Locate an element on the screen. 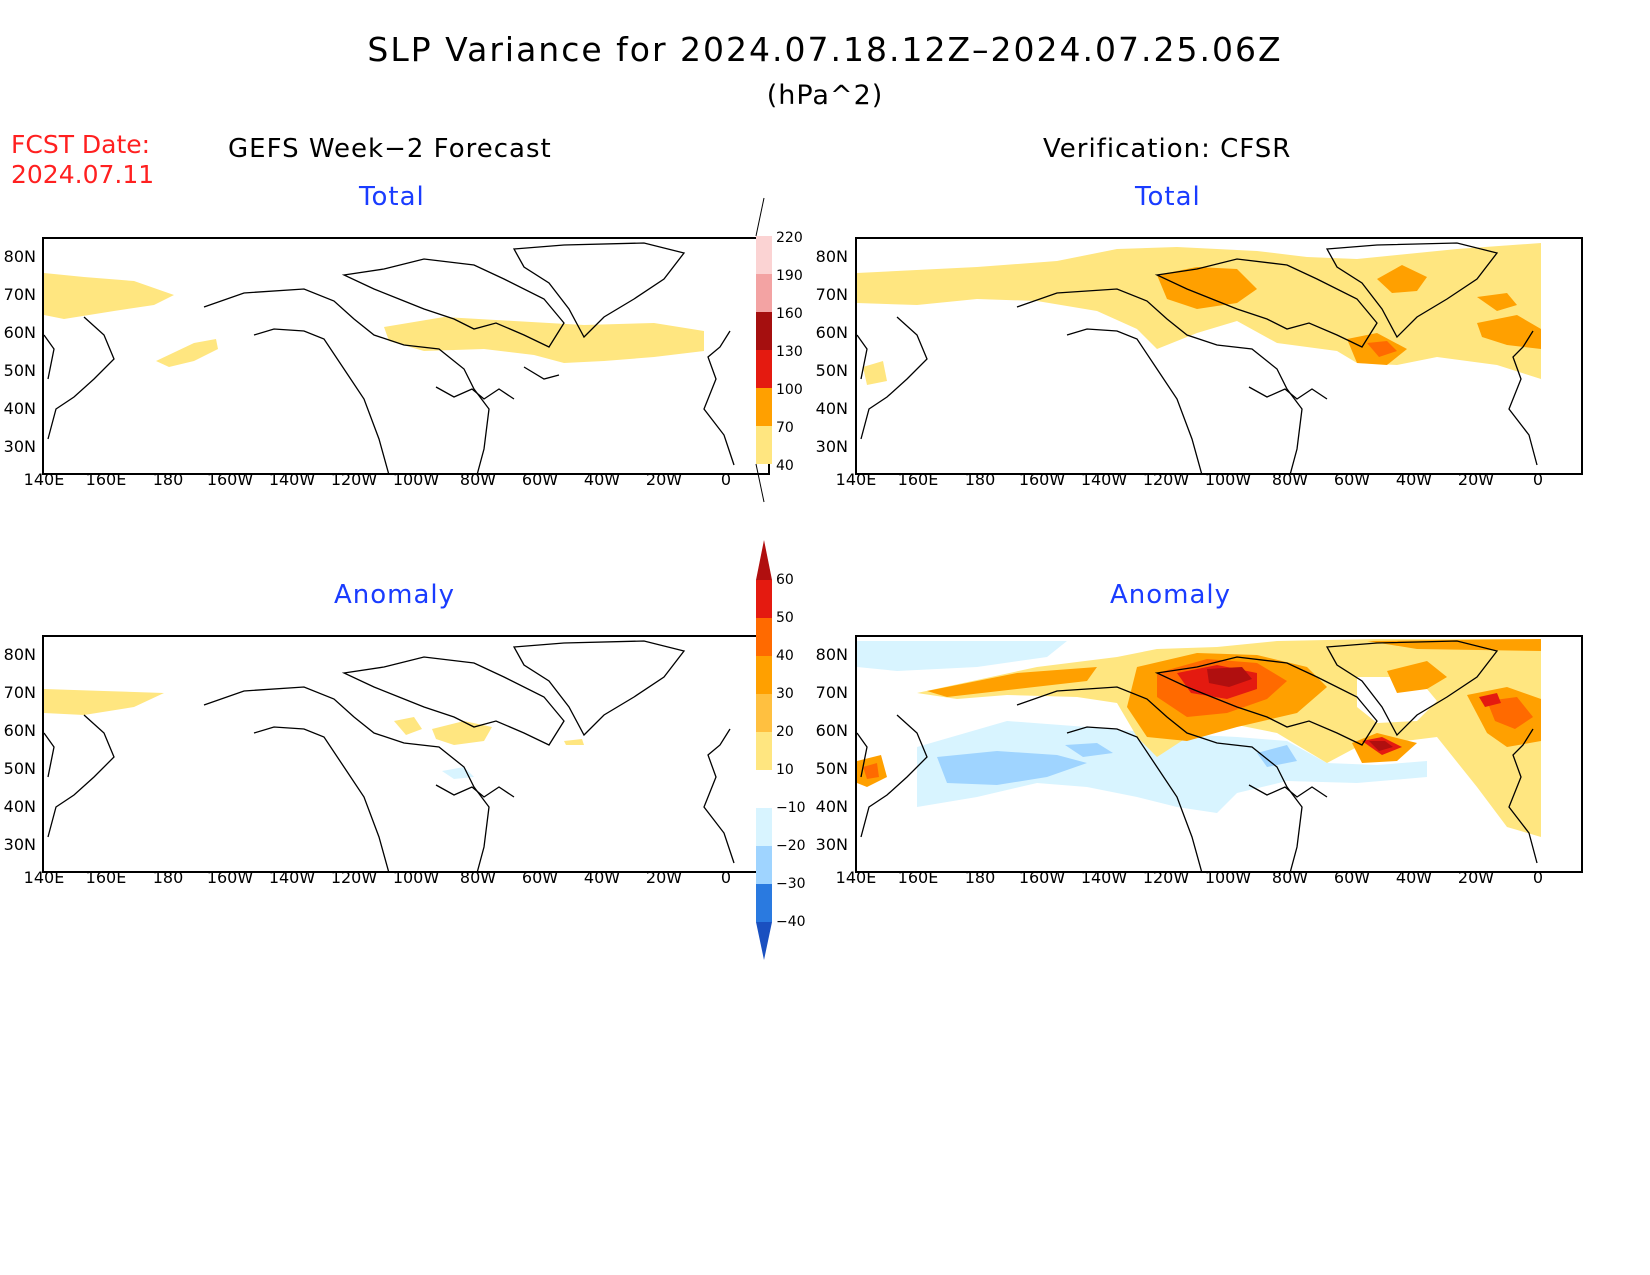 Image resolution: width=1650 pixels, height=1275 pixels. map-panel-verification-total is located at coordinates (1219, 356).